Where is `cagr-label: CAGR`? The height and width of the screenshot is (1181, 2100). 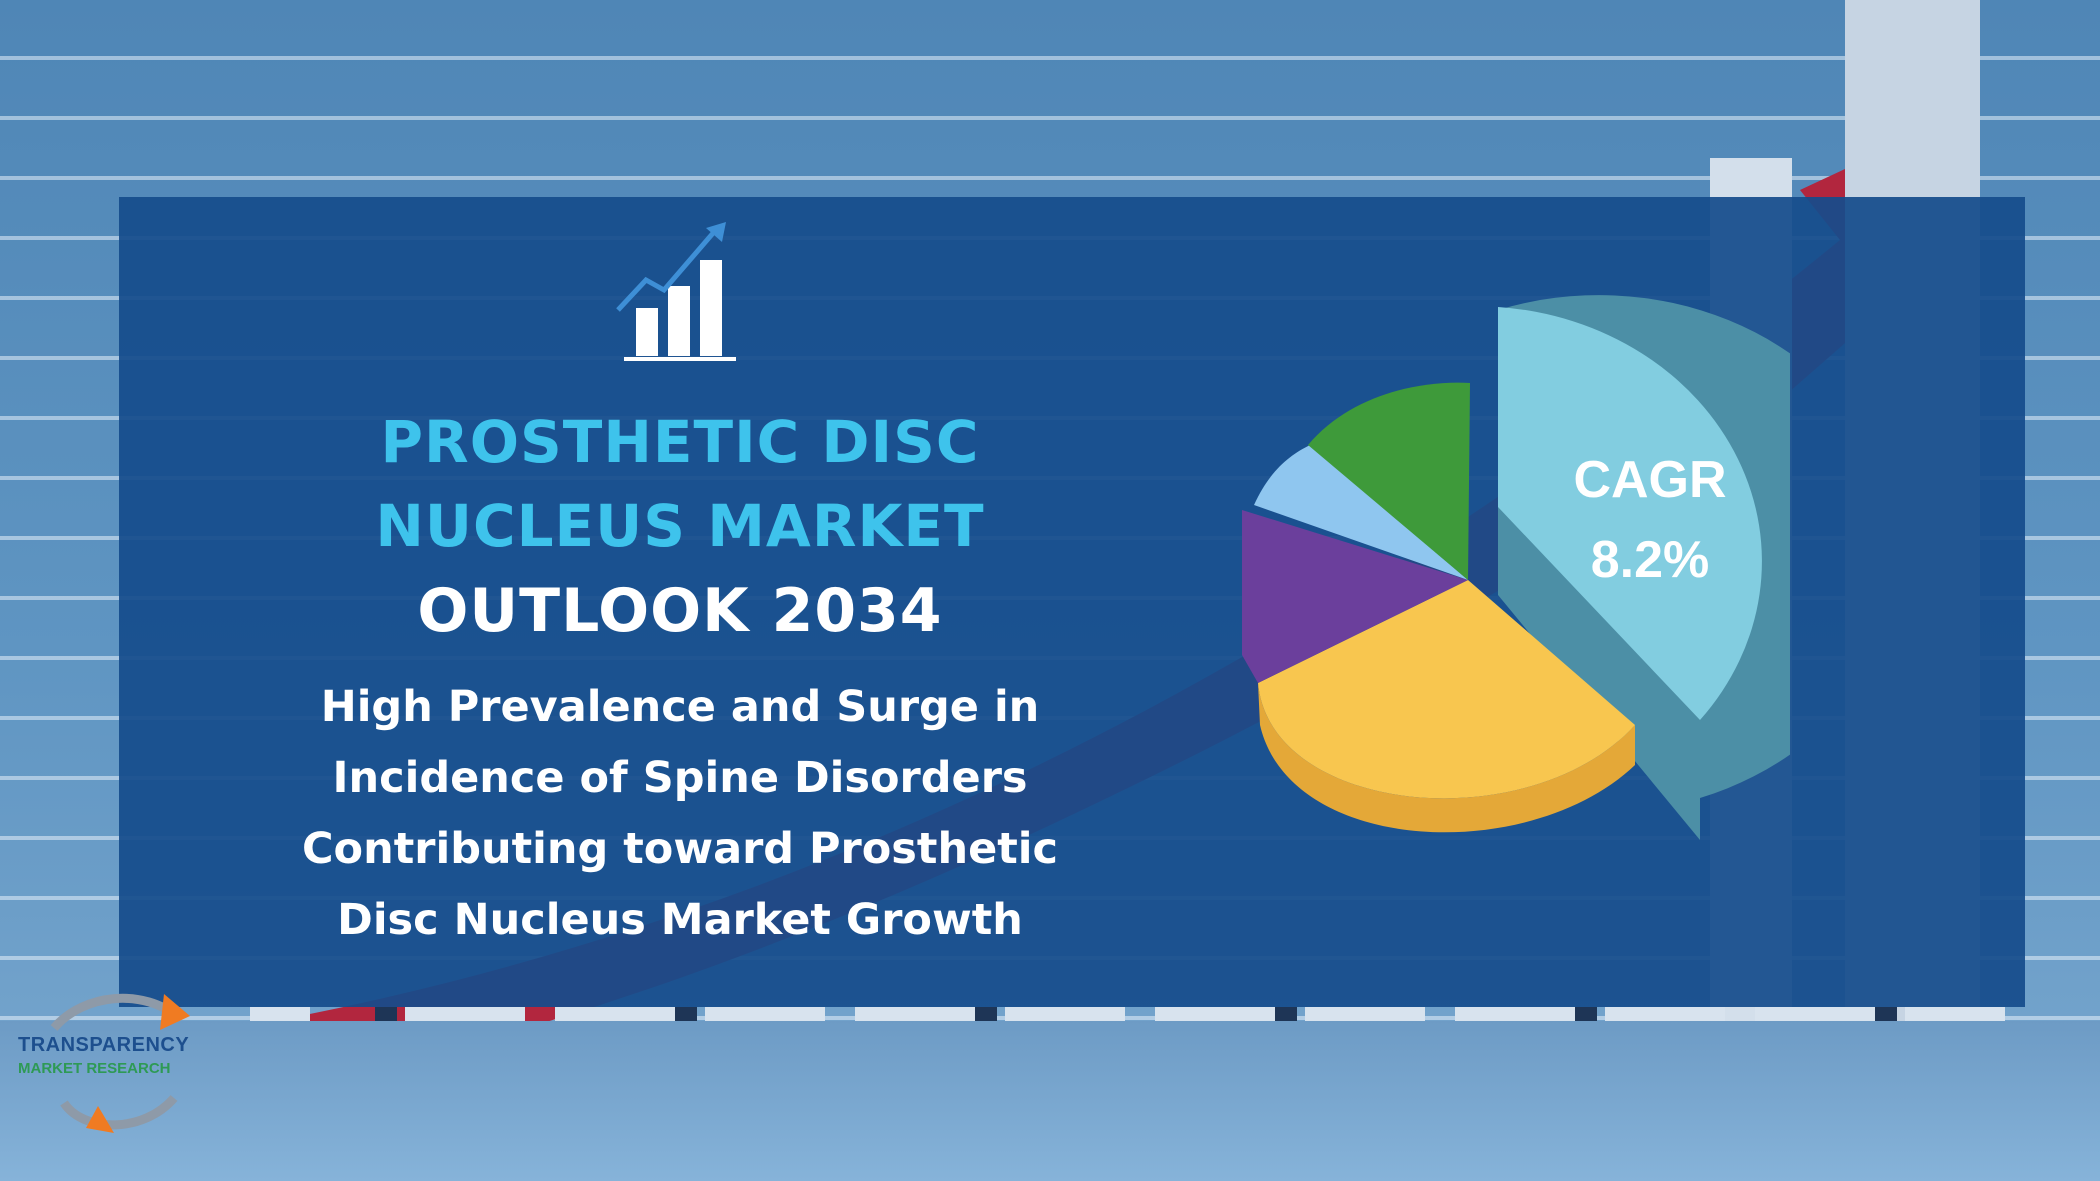
cagr-label: CAGR is located at coordinates (1650, 480).